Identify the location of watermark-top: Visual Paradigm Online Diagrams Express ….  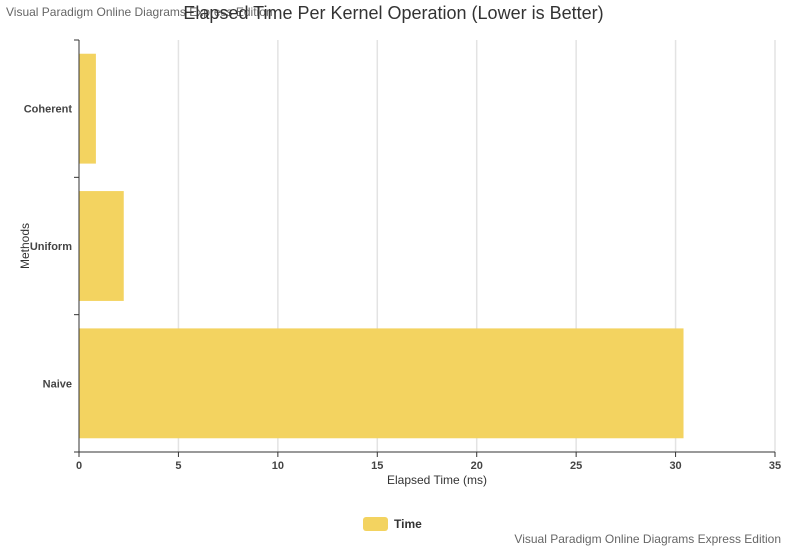
(139, 12).